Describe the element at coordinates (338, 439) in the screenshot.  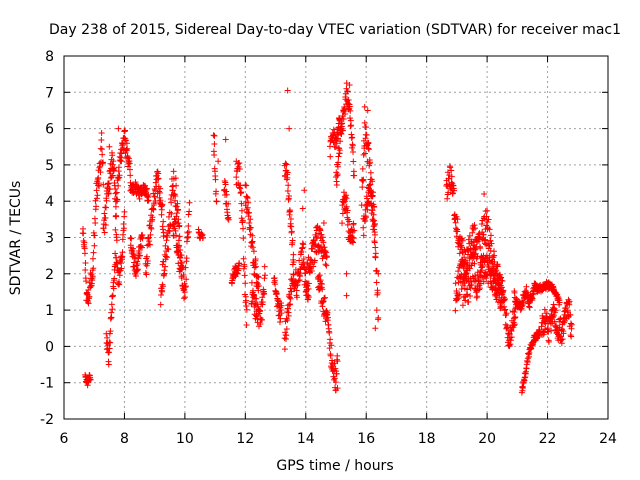
I see `x-axis-tick-labels: 6 8 10 12 14 16 18 20 22 24` at that location.